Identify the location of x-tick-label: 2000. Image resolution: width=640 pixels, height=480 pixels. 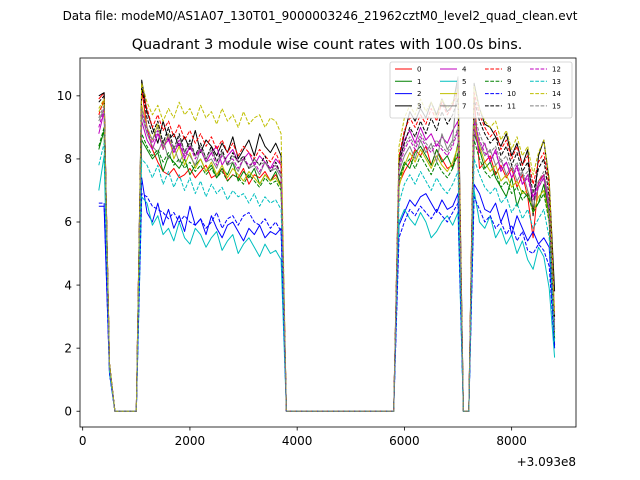
(190, 441).